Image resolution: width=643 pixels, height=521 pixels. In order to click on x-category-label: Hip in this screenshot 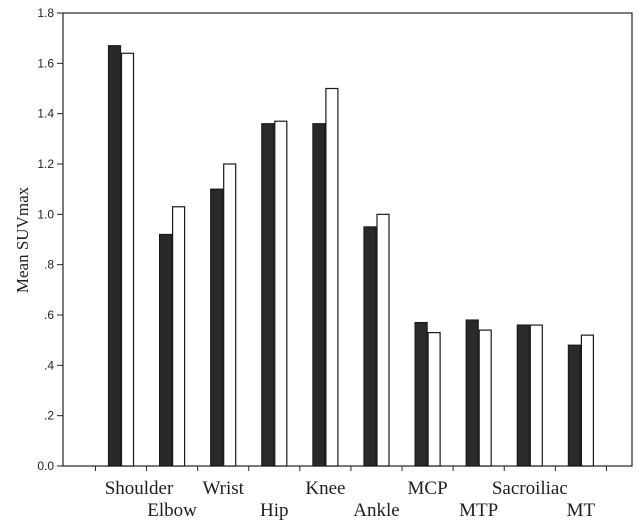, I will do `click(274, 510)`.